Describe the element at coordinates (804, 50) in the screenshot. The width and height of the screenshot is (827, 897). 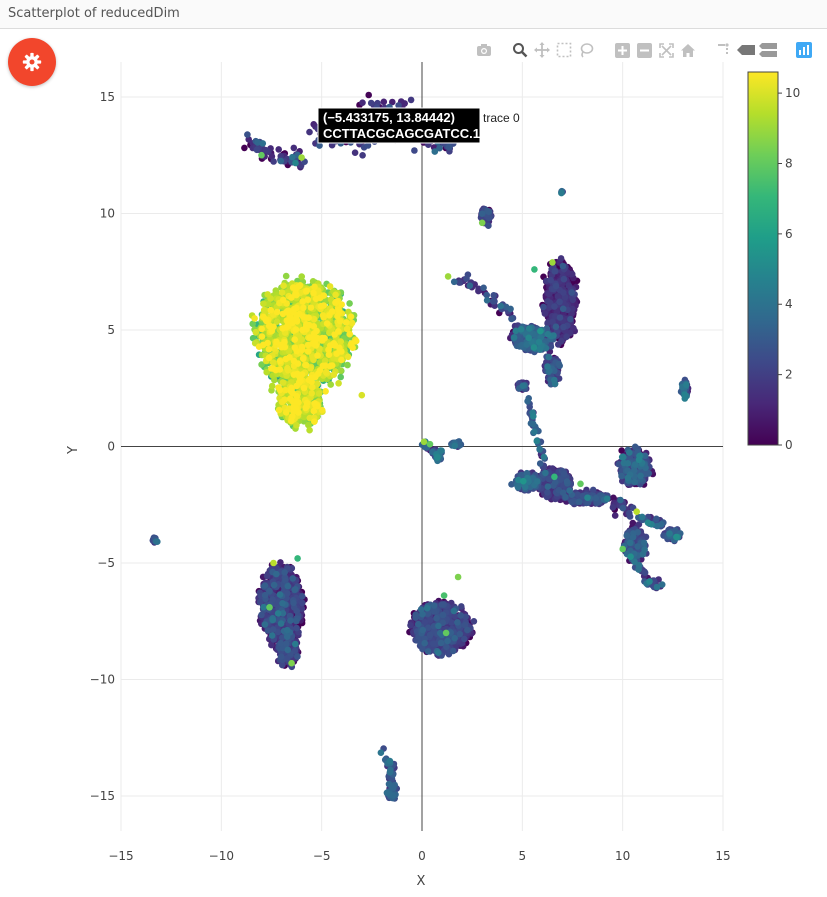
I see `plotly-logo-button` at that location.